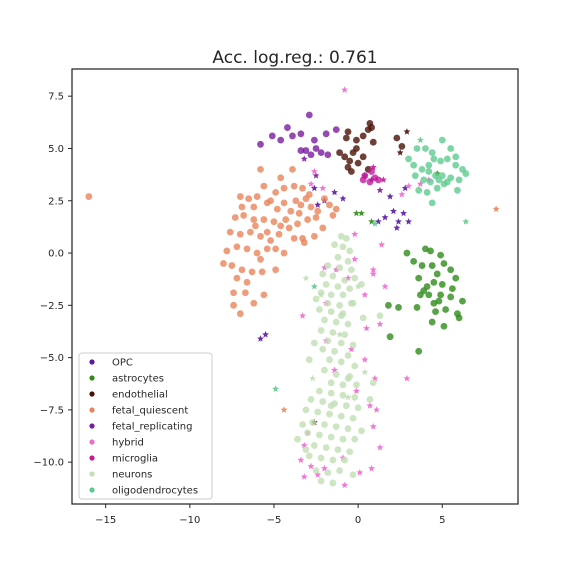  Describe the element at coordinates (92, 362) in the screenshot. I see `legend-marker-opc` at that location.